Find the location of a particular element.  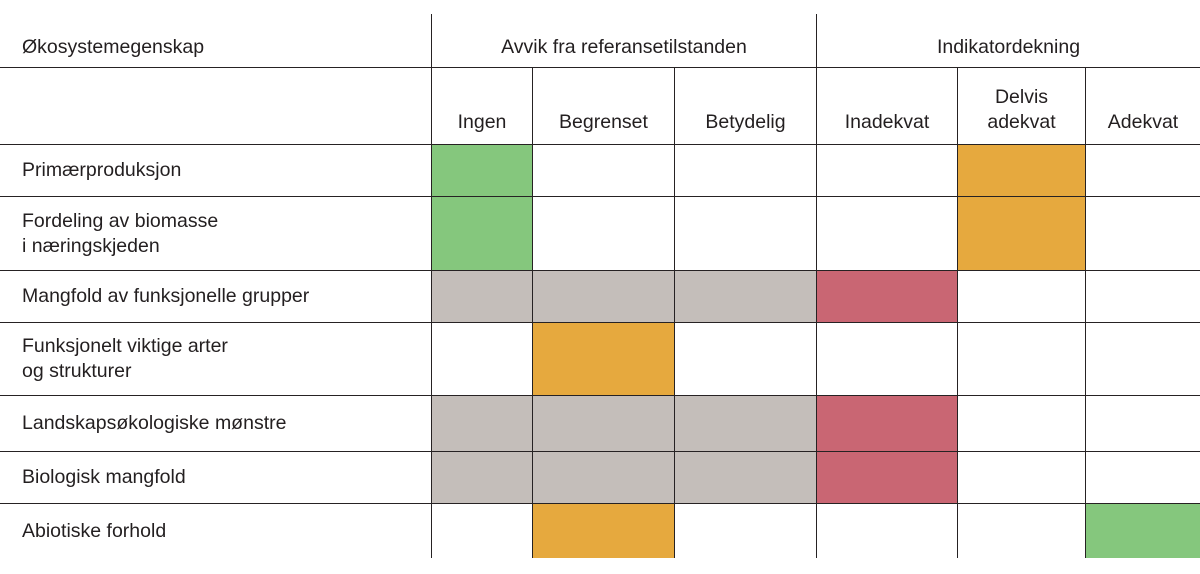

column-header-spacer is located at coordinates (216, 106).